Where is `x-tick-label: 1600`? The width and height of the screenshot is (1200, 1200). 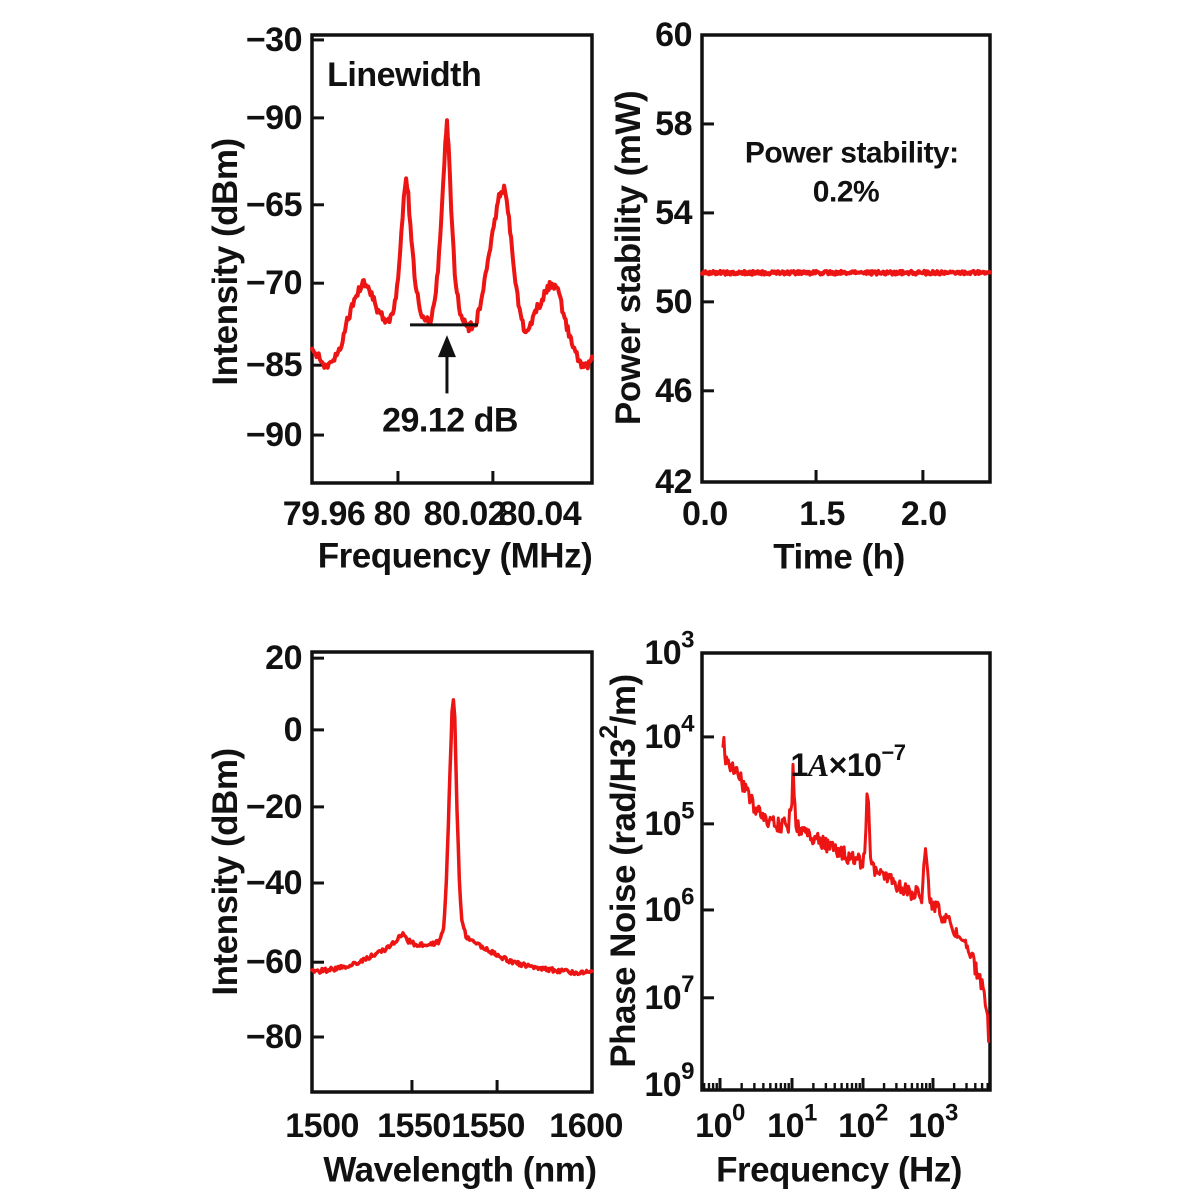 x-tick-label: 1600 is located at coordinates (586, 1126).